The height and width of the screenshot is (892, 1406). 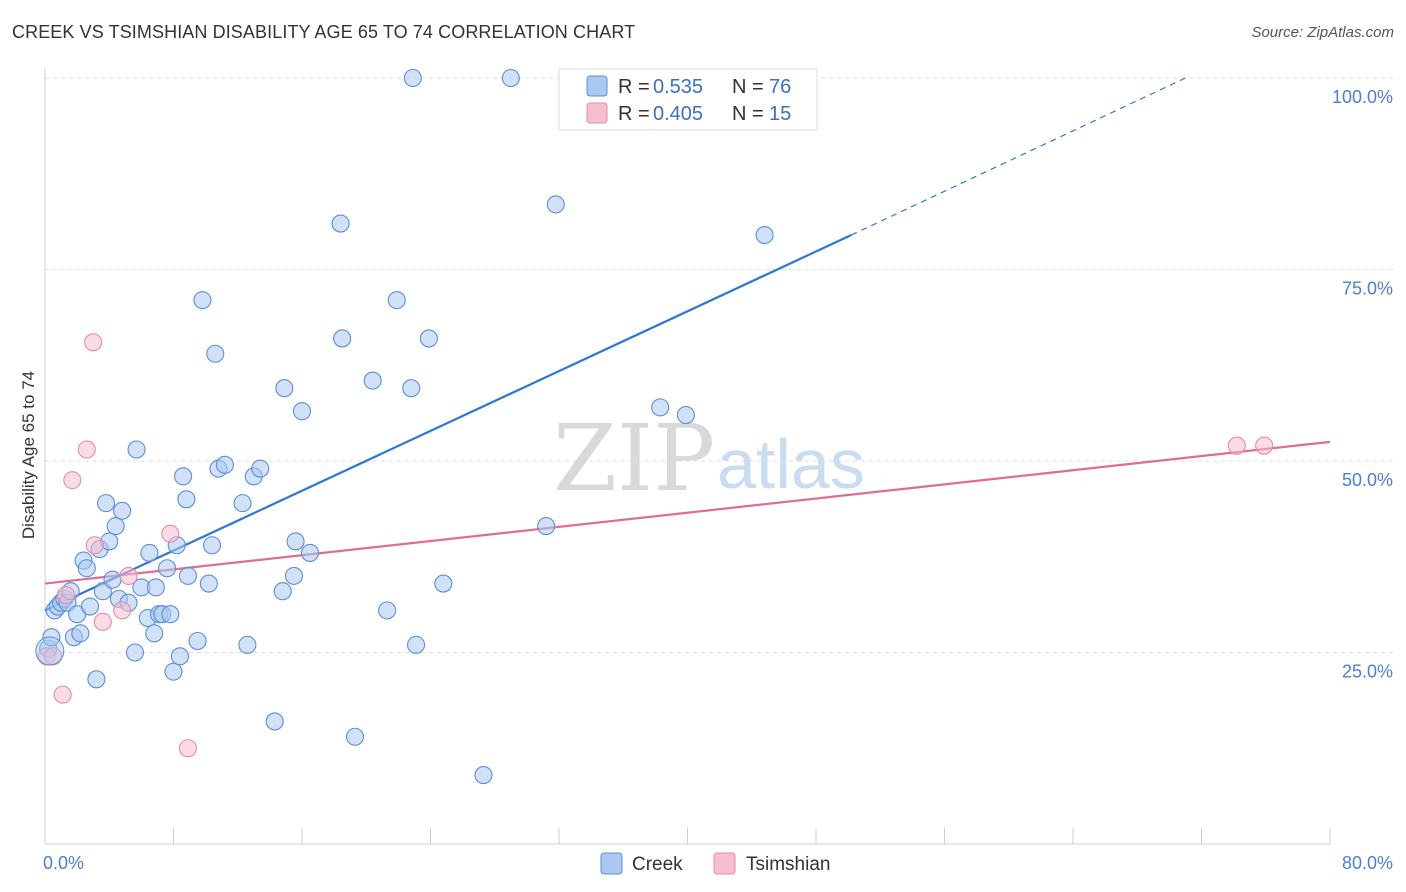 What do you see at coordinates (28, 455) in the screenshot?
I see `y-axis-label: Disability Age 65 to 74` at bounding box center [28, 455].